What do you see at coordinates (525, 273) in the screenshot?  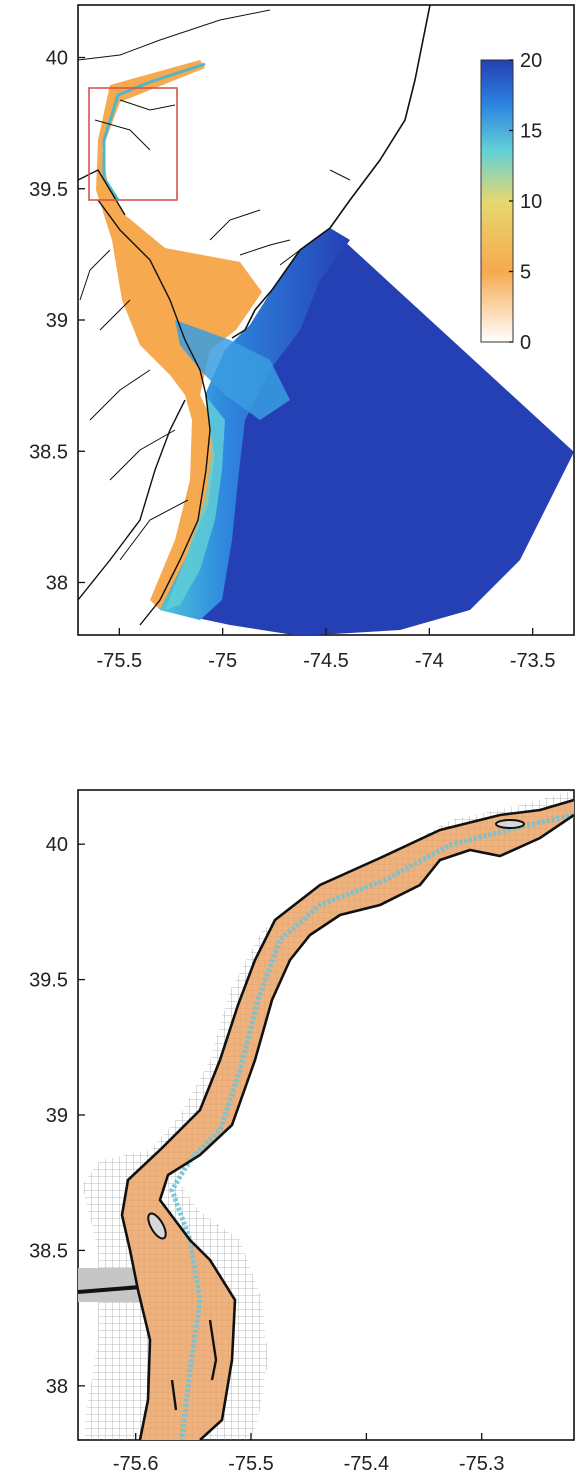 I see `colorbar-tick-label: 5` at bounding box center [525, 273].